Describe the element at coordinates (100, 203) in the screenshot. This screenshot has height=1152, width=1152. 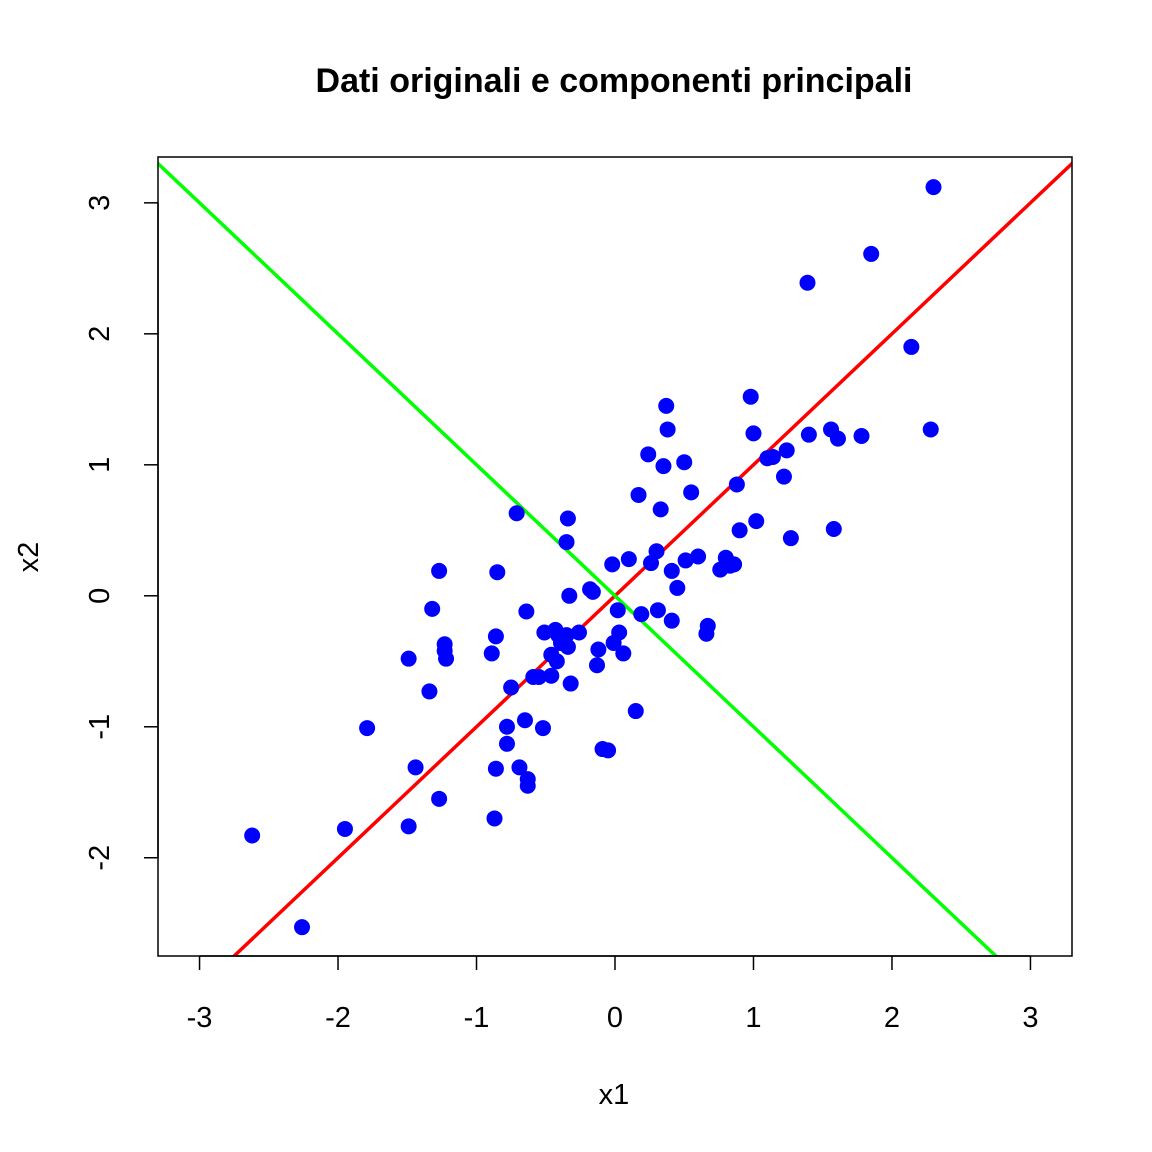
I see `y-tick-label: 3` at that location.